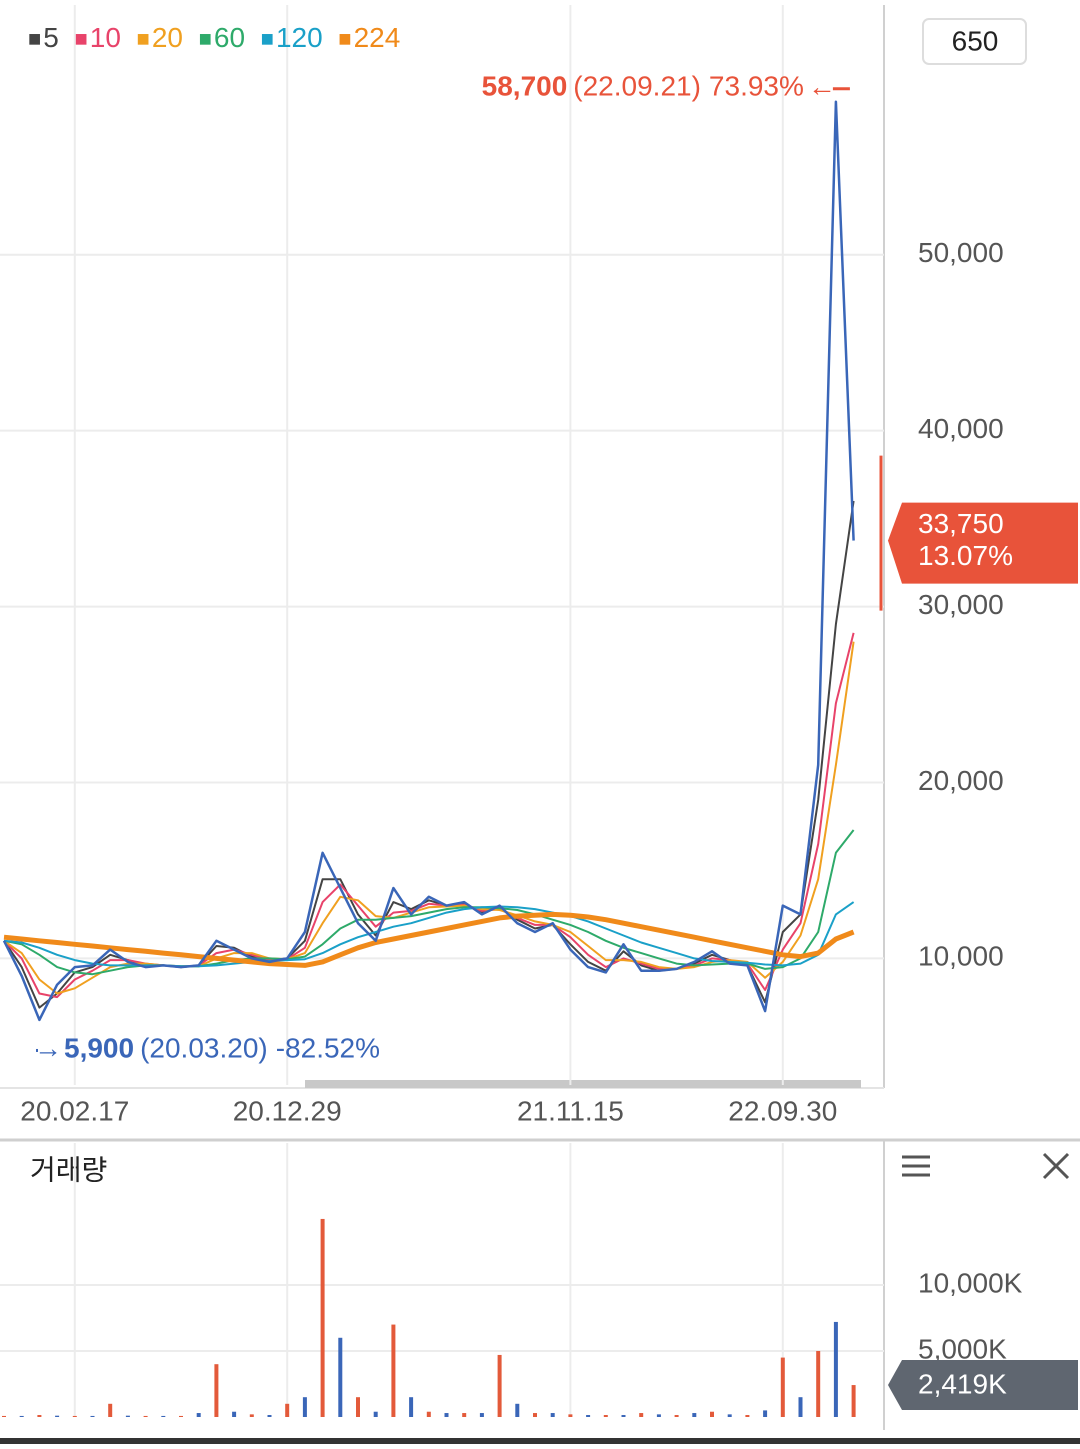 This screenshot has height=1449, width=1080. What do you see at coordinates (229, 37) in the screenshot?
I see `legend-label: 60` at bounding box center [229, 37].